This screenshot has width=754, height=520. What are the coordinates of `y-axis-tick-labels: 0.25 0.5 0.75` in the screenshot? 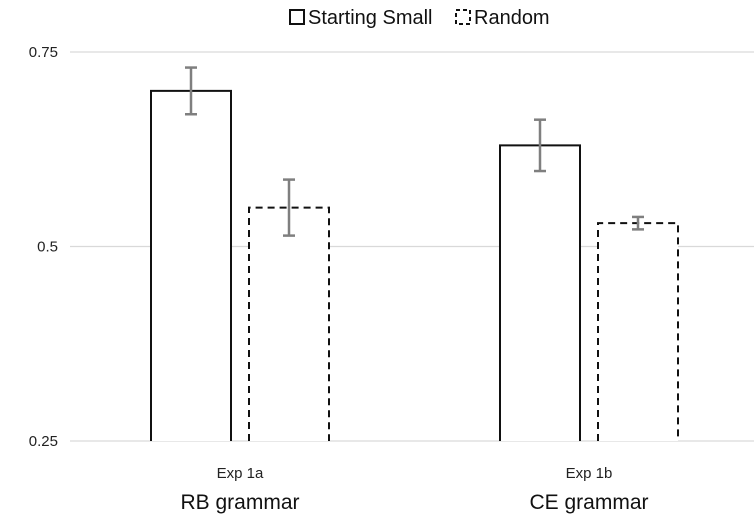 It's located at (43, 247).